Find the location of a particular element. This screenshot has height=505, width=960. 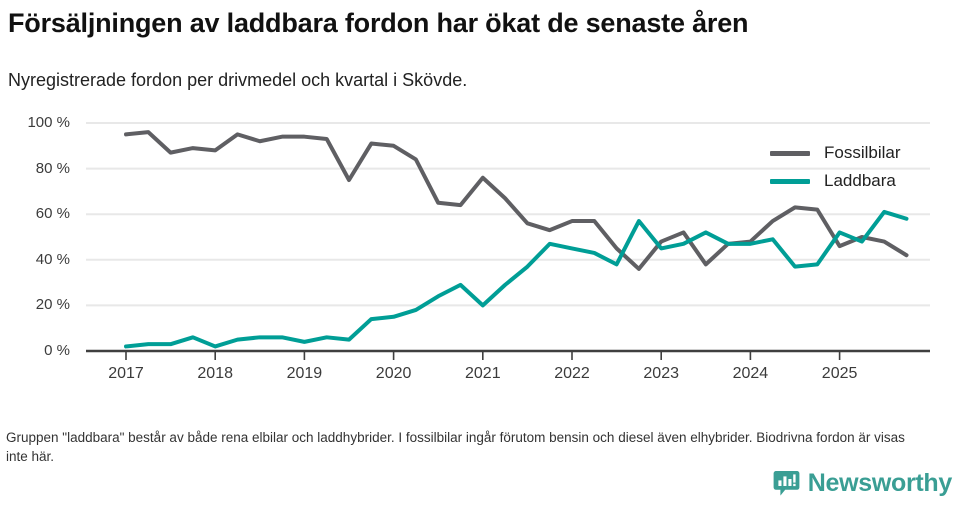

y-axis-tick-label: 20 % is located at coordinates (52, 305).